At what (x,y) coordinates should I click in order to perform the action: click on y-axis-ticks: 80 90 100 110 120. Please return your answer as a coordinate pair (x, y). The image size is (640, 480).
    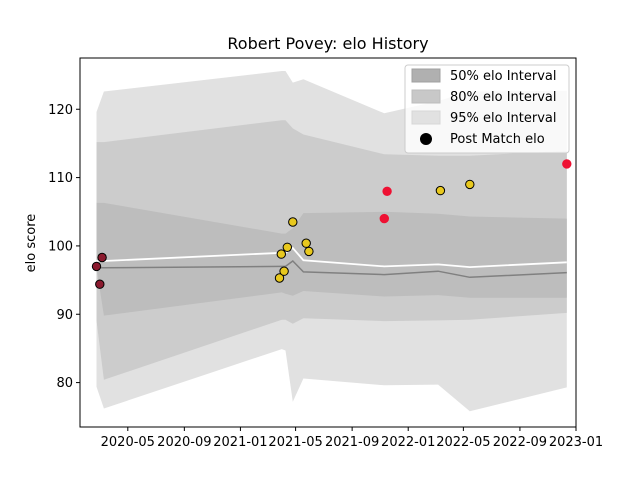
    Looking at the image, I should click on (64, 247).